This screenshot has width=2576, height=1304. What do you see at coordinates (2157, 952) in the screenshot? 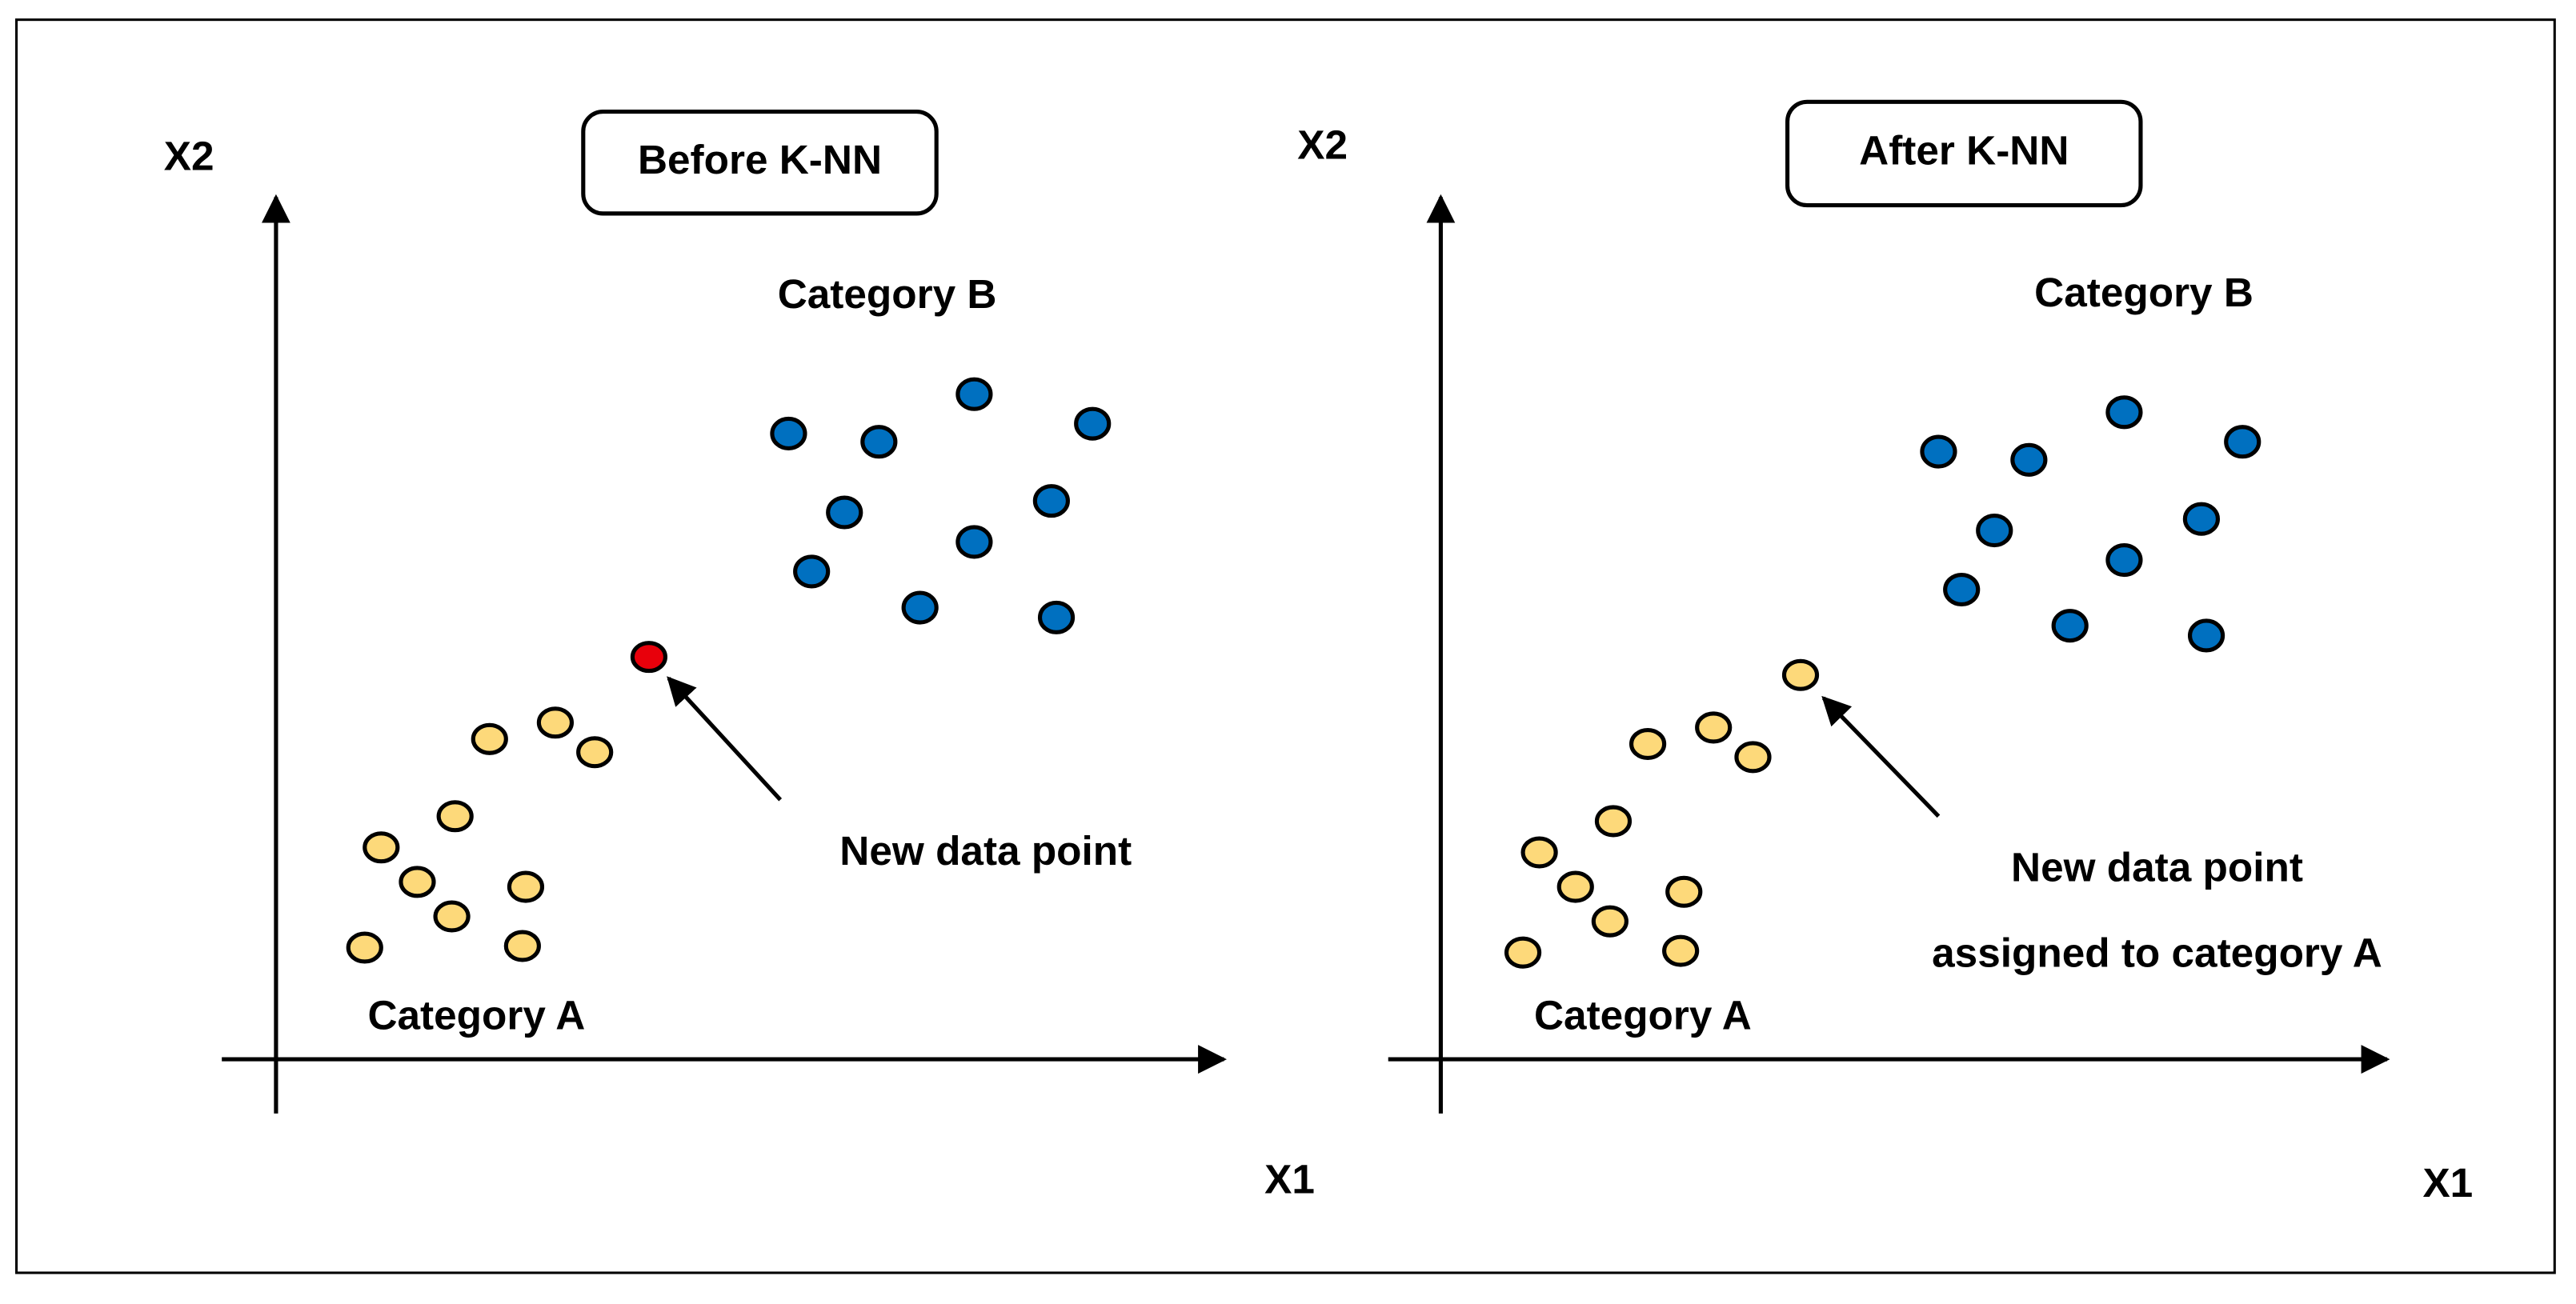
I see `annotation: assigned to category A` at bounding box center [2157, 952].